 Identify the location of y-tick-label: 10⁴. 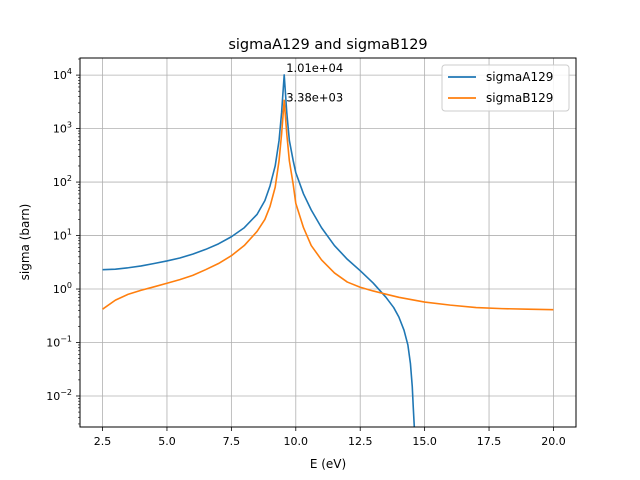
(62, 74).